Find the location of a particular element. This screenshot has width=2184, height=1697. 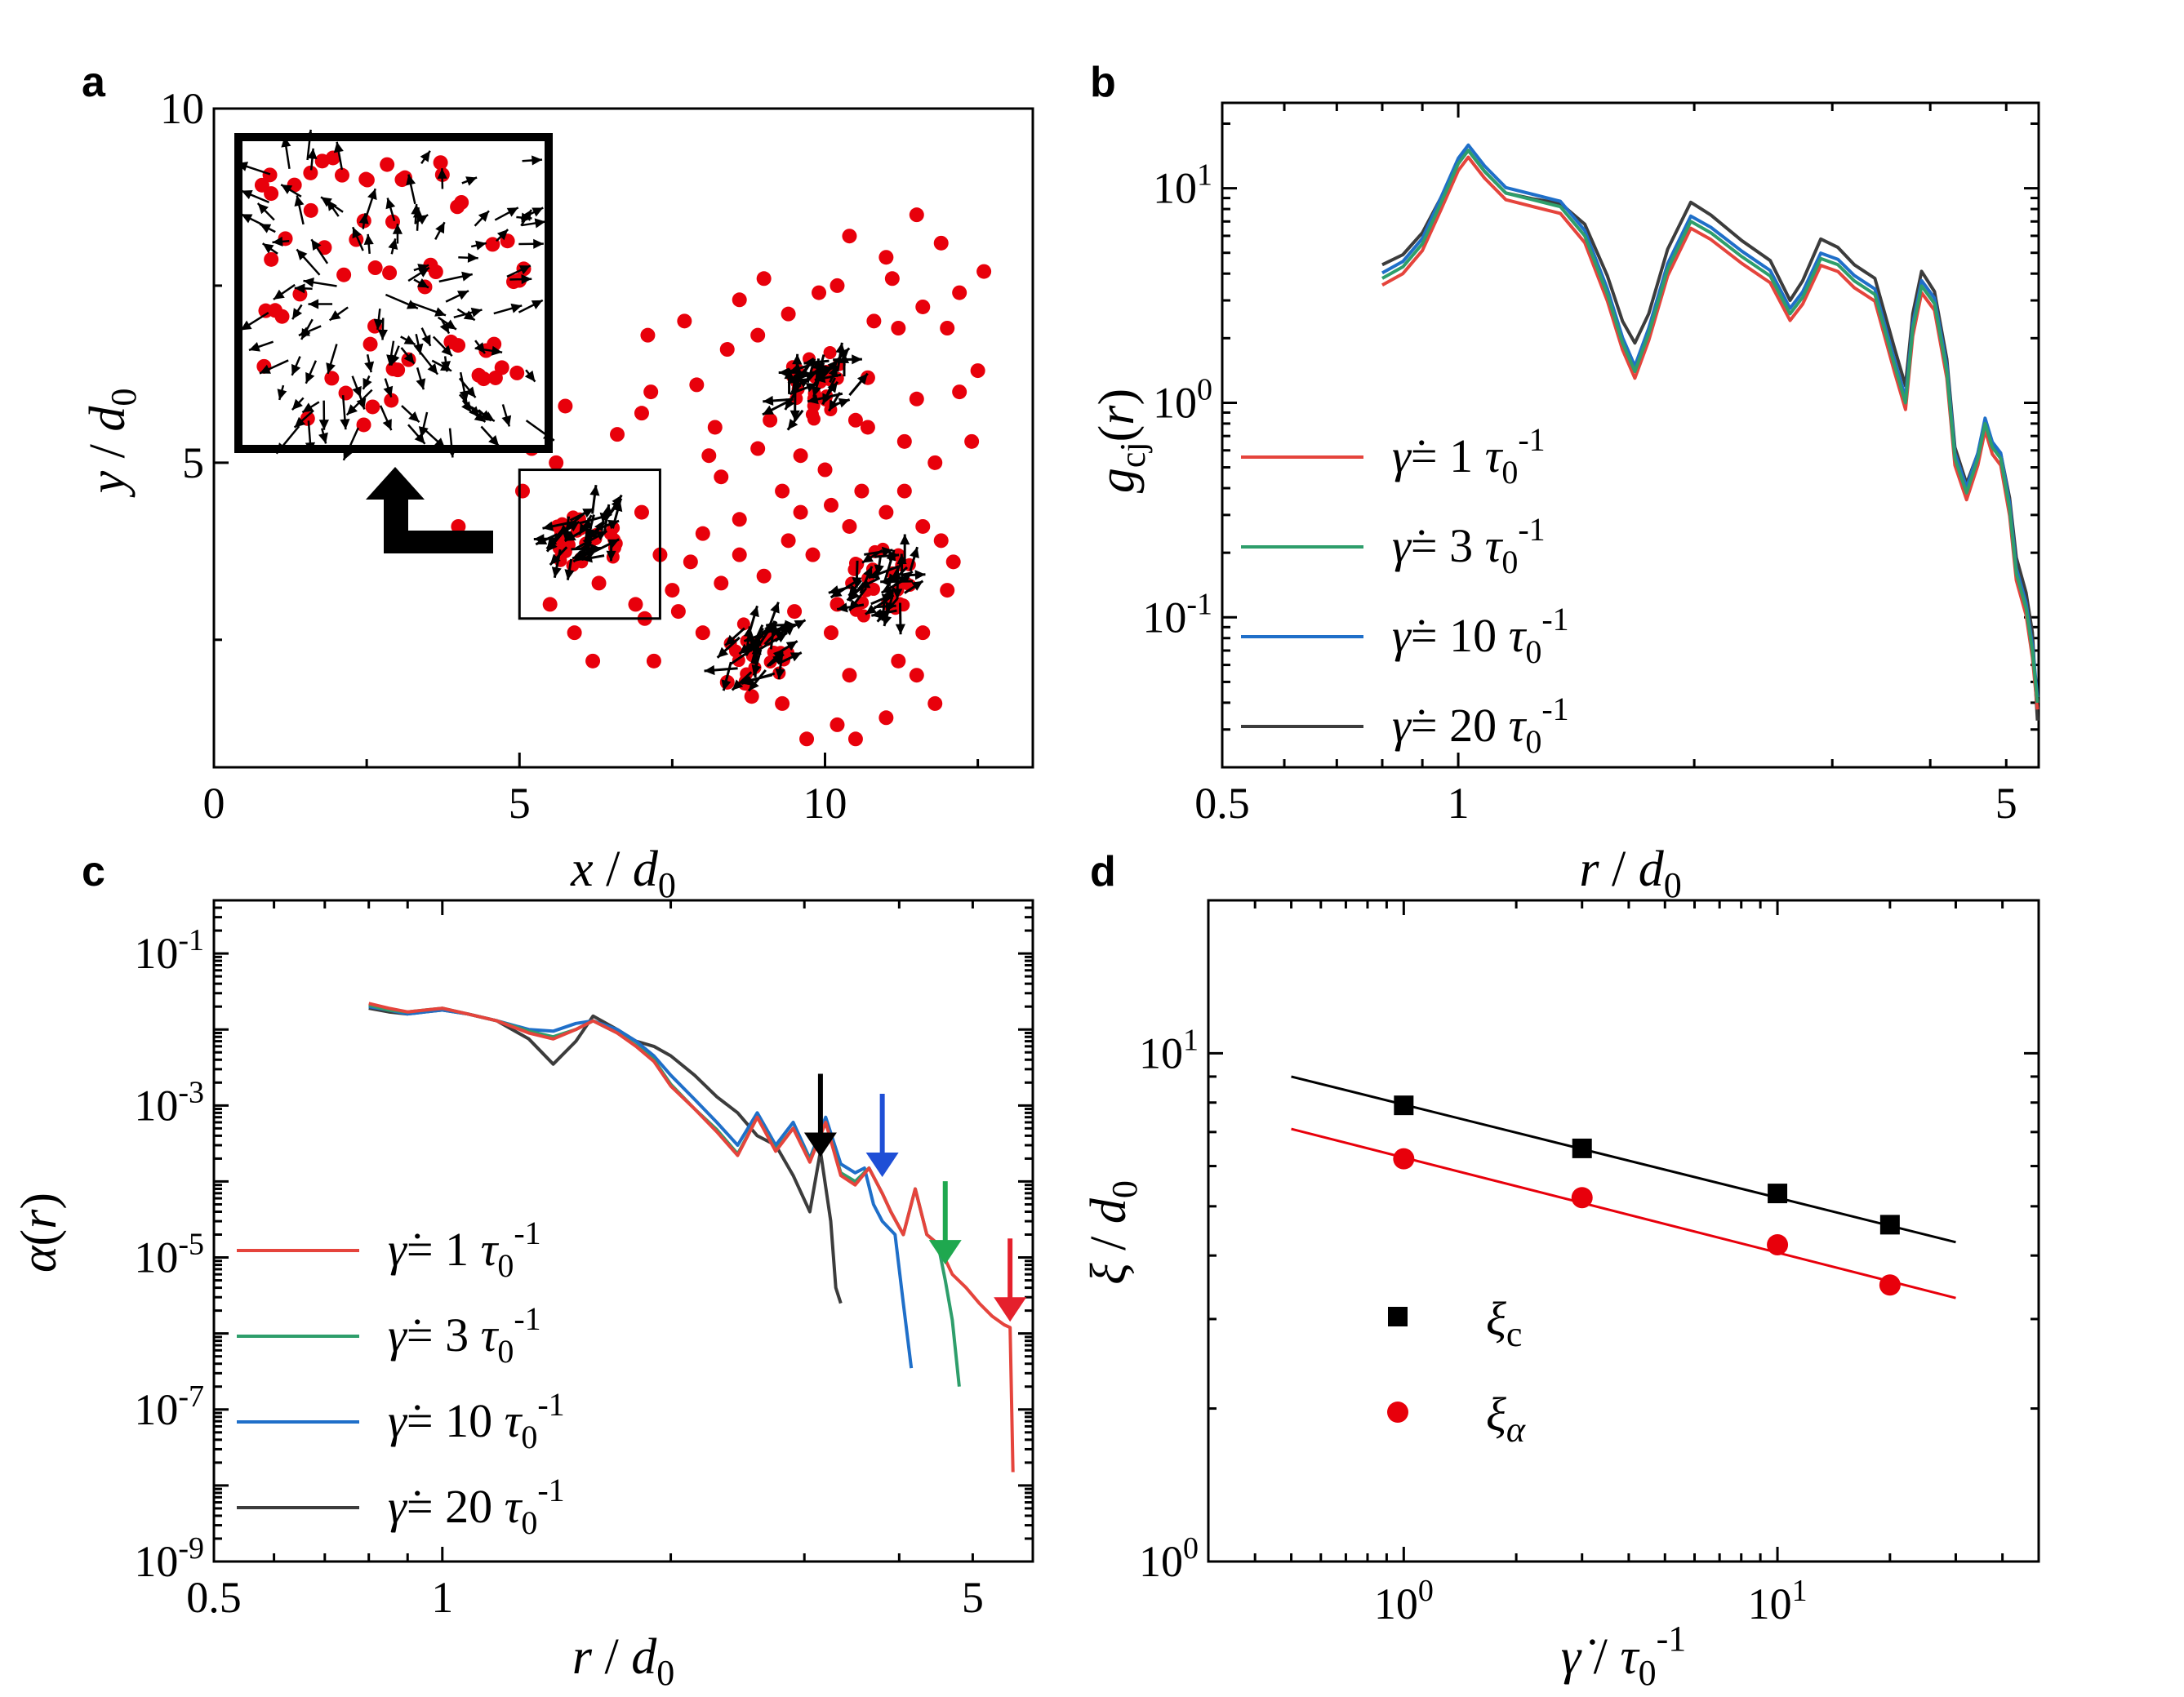

panel-b-frame is located at coordinates (1631, 435).